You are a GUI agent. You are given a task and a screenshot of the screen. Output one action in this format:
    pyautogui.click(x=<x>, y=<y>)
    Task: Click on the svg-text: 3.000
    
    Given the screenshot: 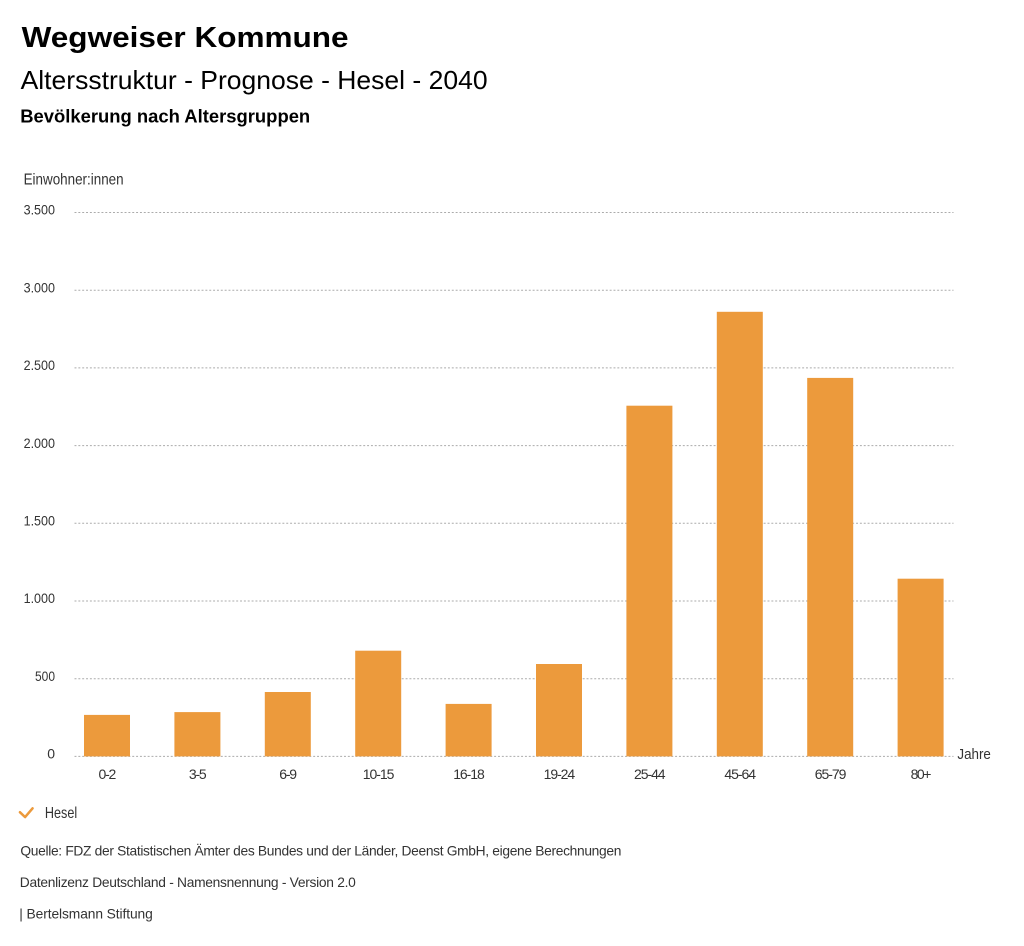 What is the action you would take?
    pyautogui.click(x=40, y=287)
    